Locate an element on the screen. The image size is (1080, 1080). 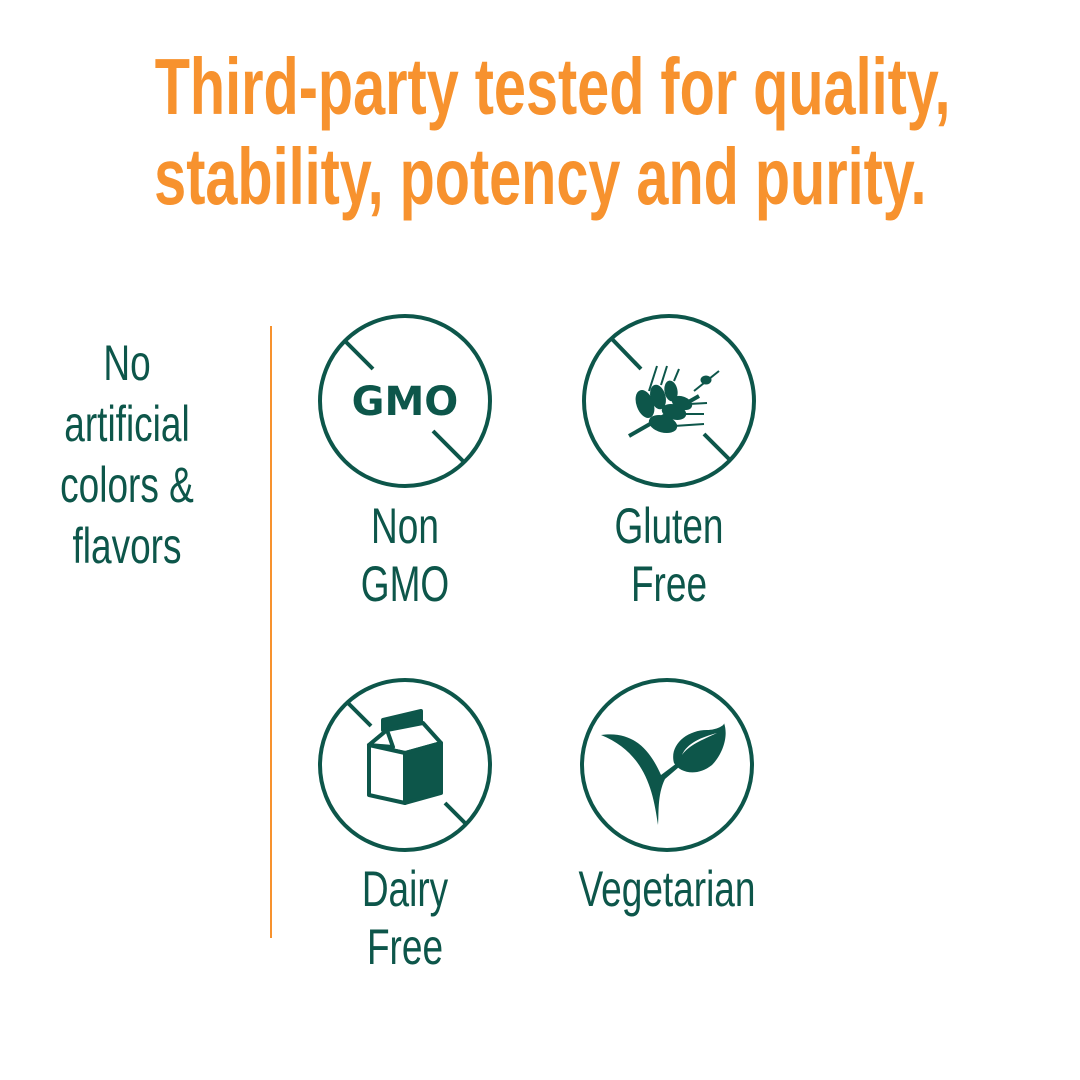
no-milk-carton-icon is located at coordinates (405, 765).